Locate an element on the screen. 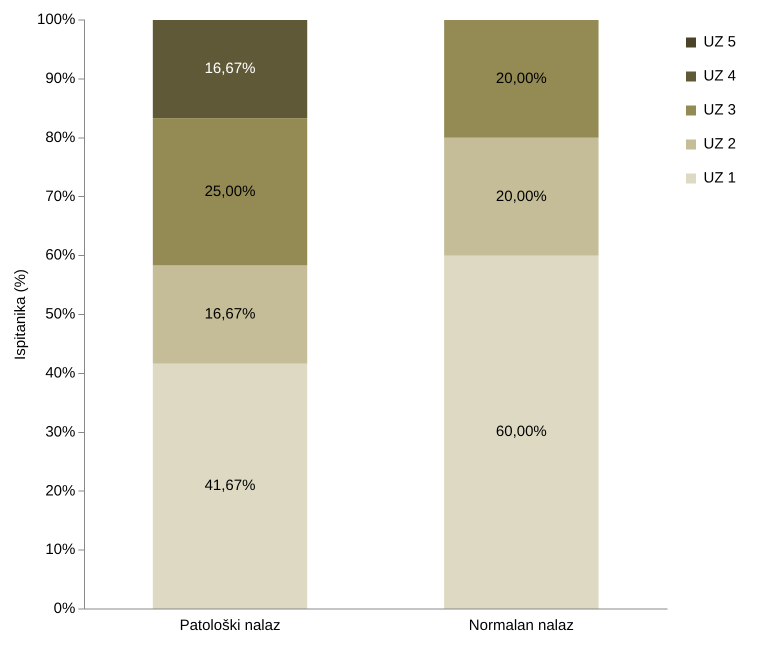  legend-label: UZ 1 is located at coordinates (719, 178).